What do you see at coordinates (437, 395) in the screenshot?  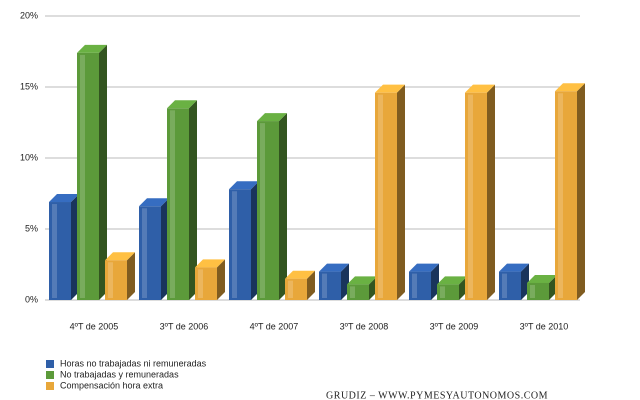 I see `footer: GRUDIZ – WWW.PYMESYAUTONOMOS.COM` at bounding box center [437, 395].